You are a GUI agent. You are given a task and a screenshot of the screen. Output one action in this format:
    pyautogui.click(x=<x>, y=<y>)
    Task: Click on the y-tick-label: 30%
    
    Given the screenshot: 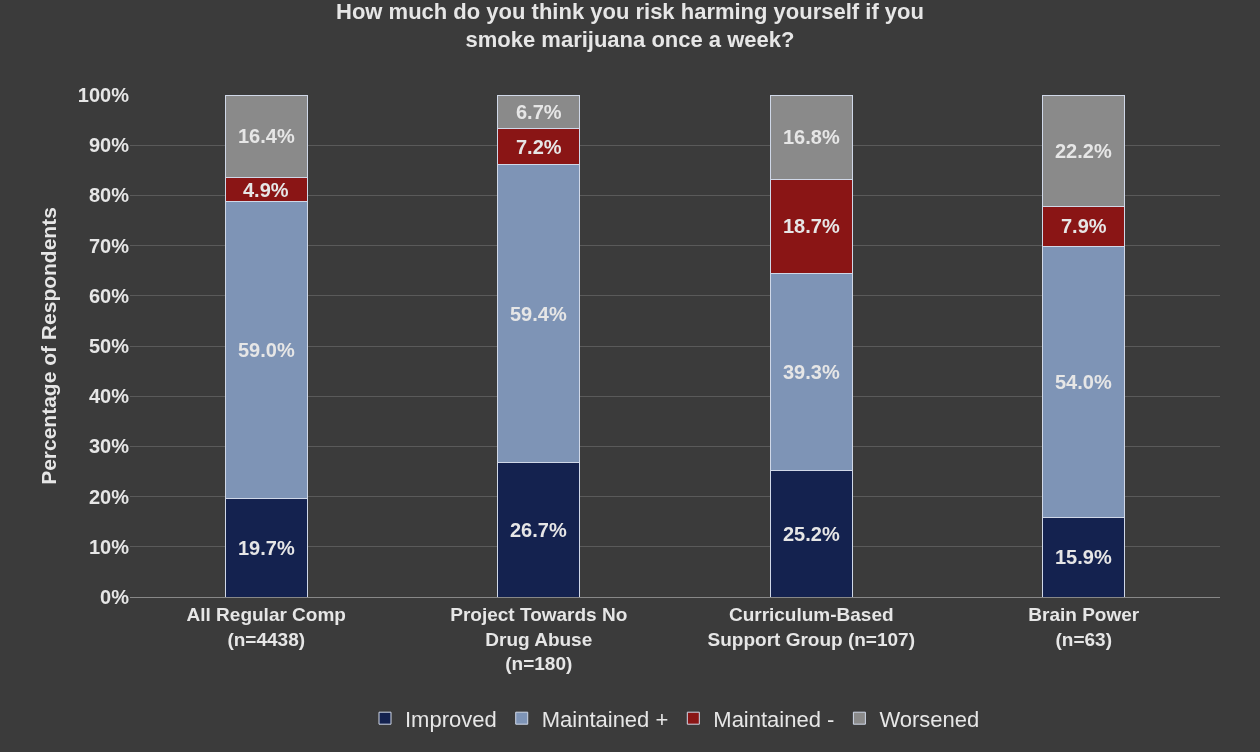 What is the action you would take?
    pyautogui.click(x=109, y=446)
    